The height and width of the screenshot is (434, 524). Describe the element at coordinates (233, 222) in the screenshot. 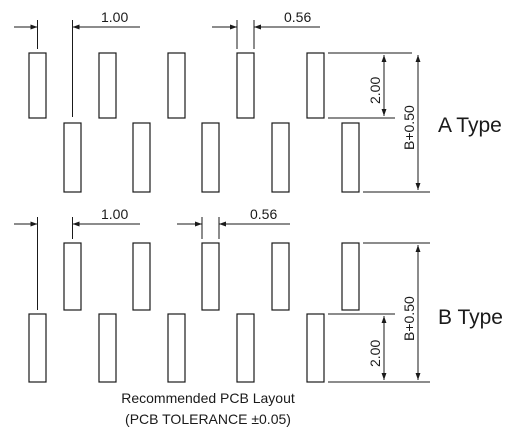

I see `b-type-pad-width-dimension: 0.56` at that location.